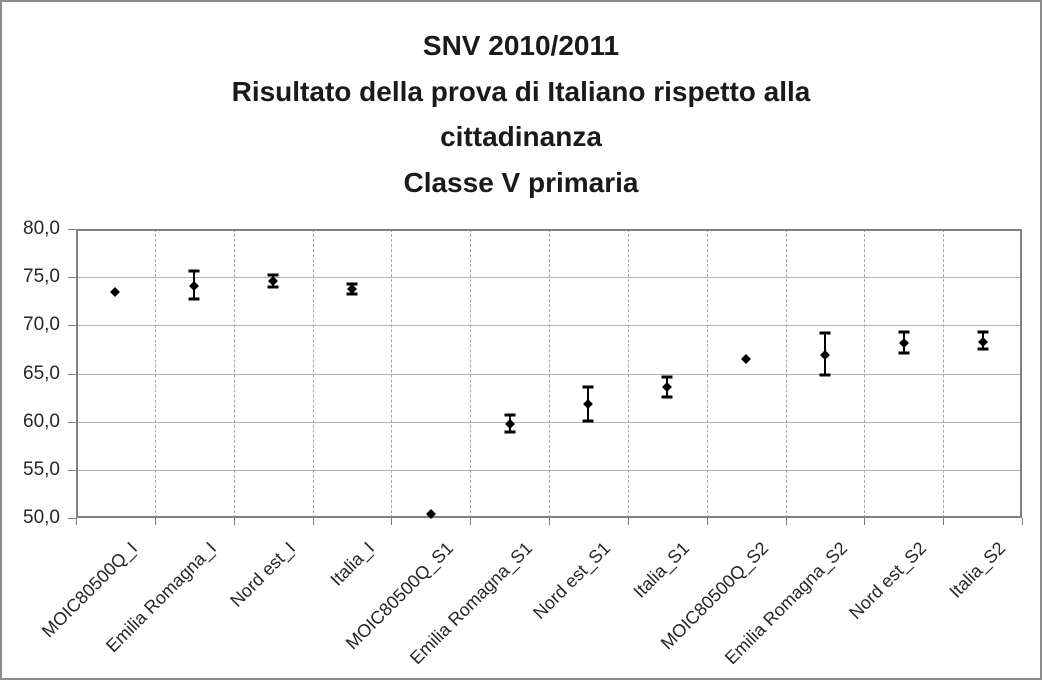 This screenshot has height=680, width=1042. I want to click on y-tick-label: 50,0, so click(41, 517).